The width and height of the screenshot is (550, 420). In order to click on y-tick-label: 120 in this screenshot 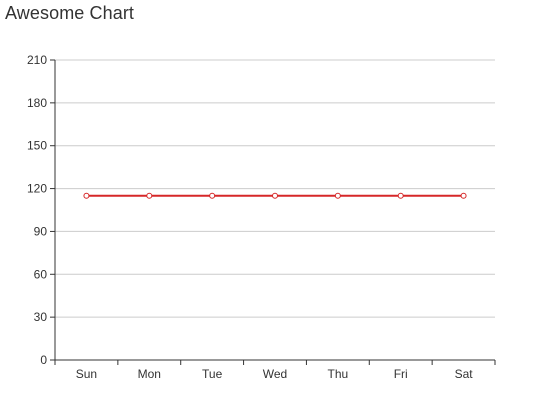, I will do `click(37, 189)`.